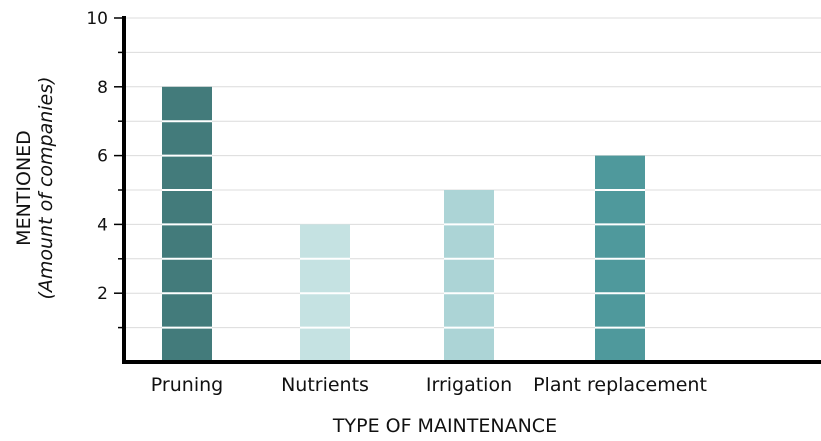 This screenshot has height=441, width=821. Describe the element at coordinates (105, 169) in the screenshot. I see `y-ticks: 2 4 6 8 10` at that location.